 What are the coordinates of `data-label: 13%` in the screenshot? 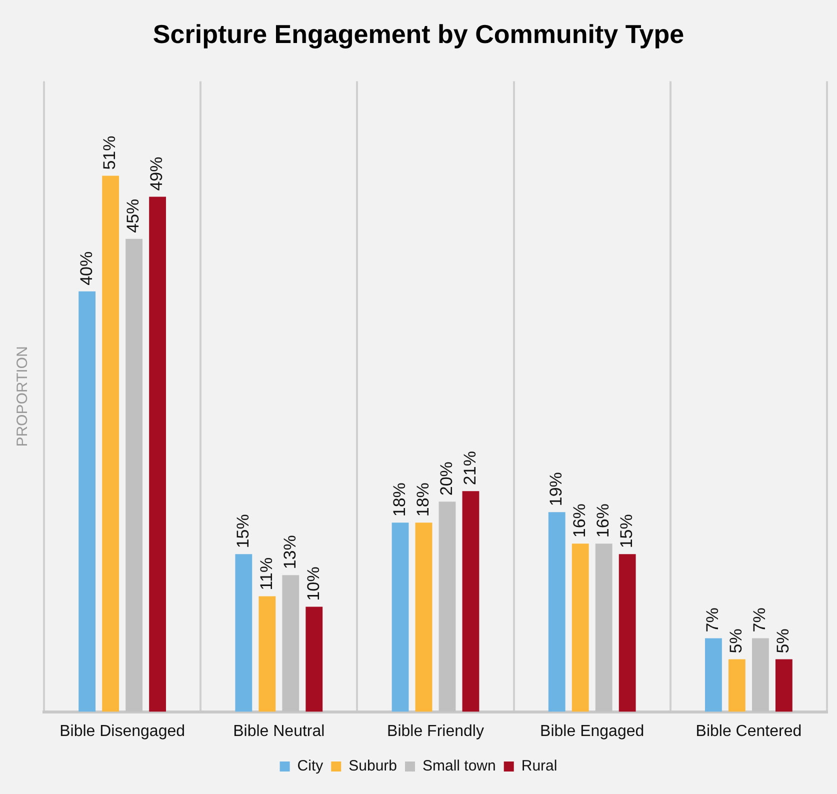 It's located at (290, 552).